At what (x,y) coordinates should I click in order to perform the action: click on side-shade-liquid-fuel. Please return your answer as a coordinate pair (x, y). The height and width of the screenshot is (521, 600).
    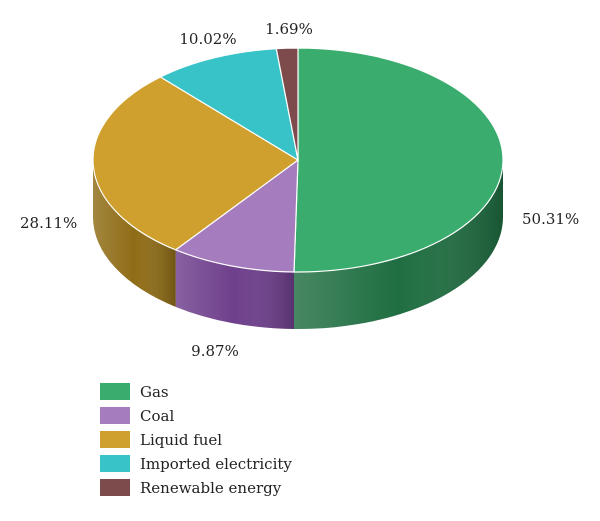
    Looking at the image, I should click on (134, 233).